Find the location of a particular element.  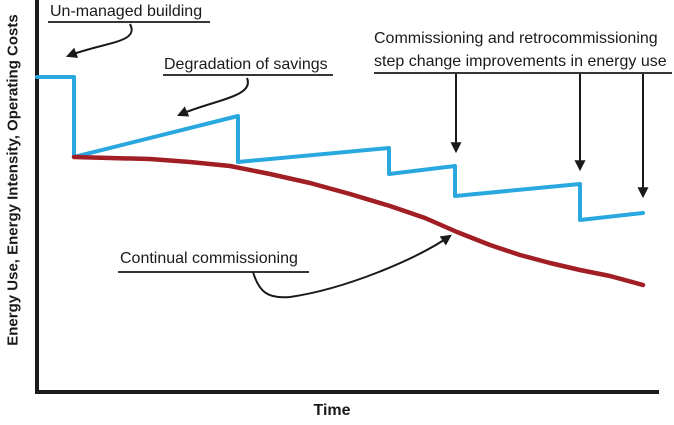

annotation-commissioning-line1: Commissioning and retrocommissioning is located at coordinates (516, 38).